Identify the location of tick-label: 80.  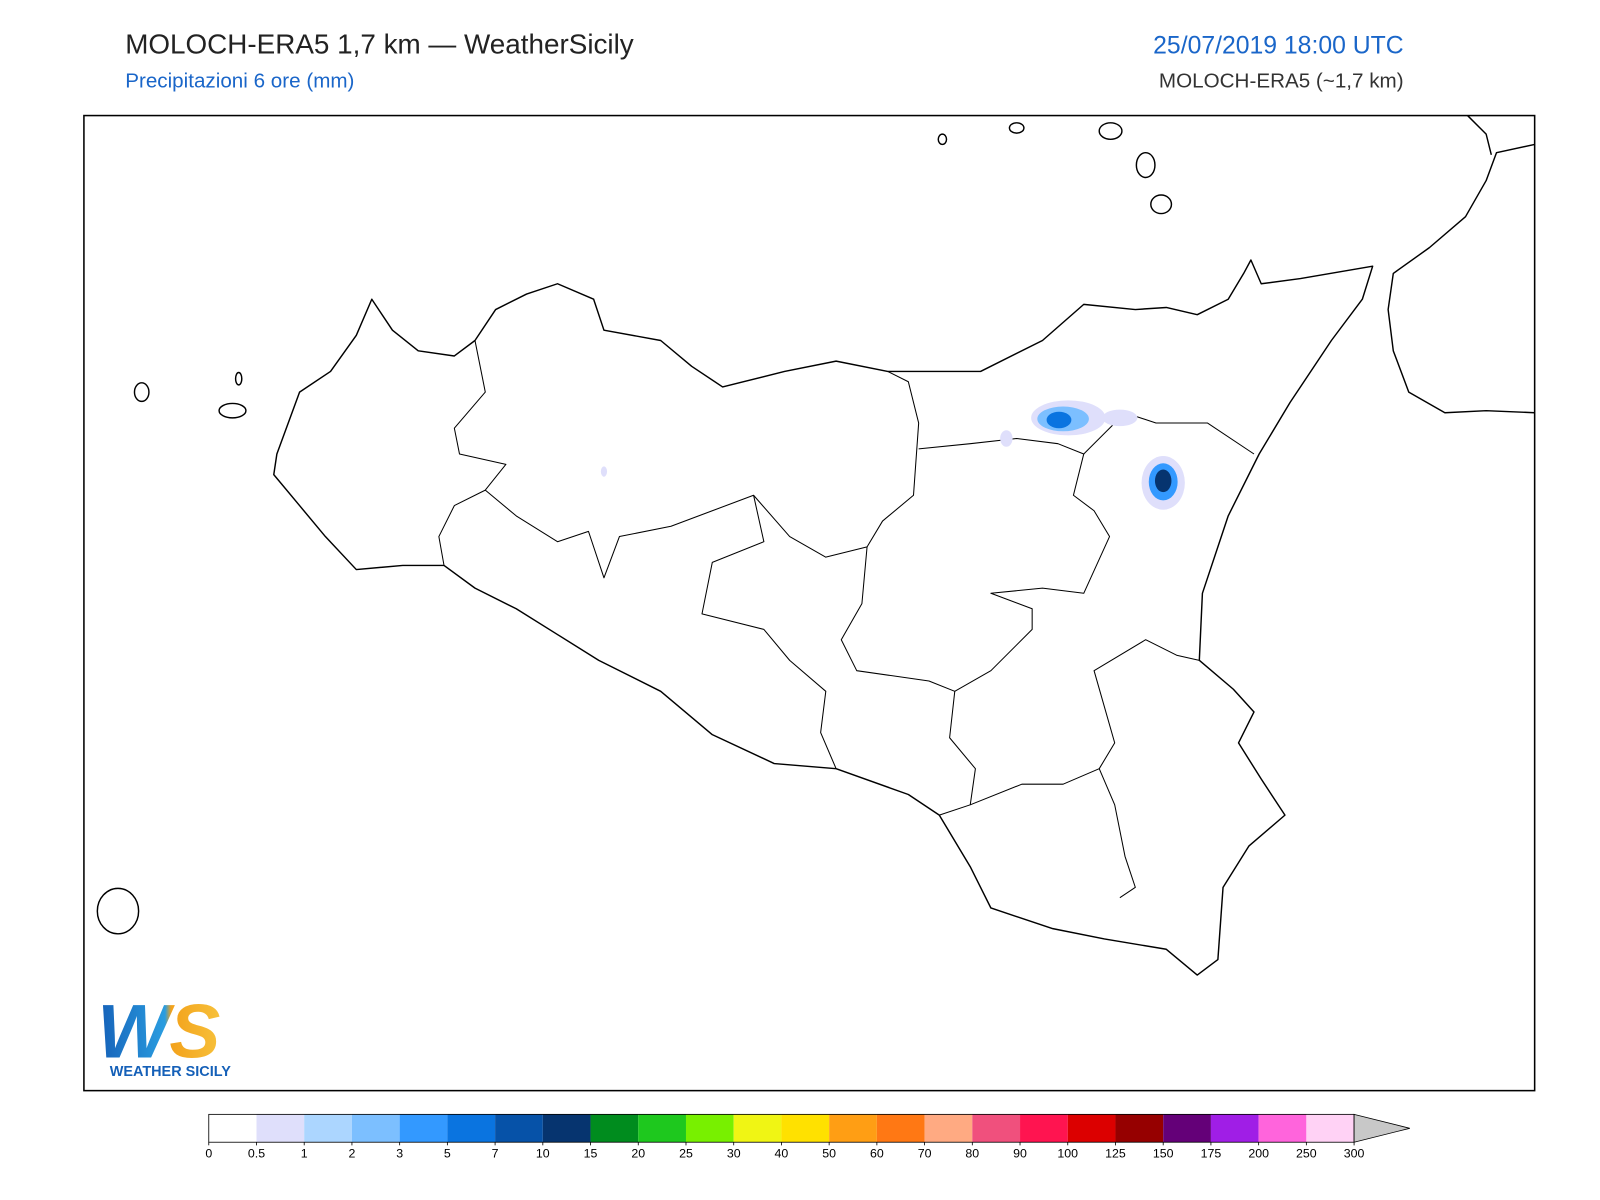
(972, 1154).